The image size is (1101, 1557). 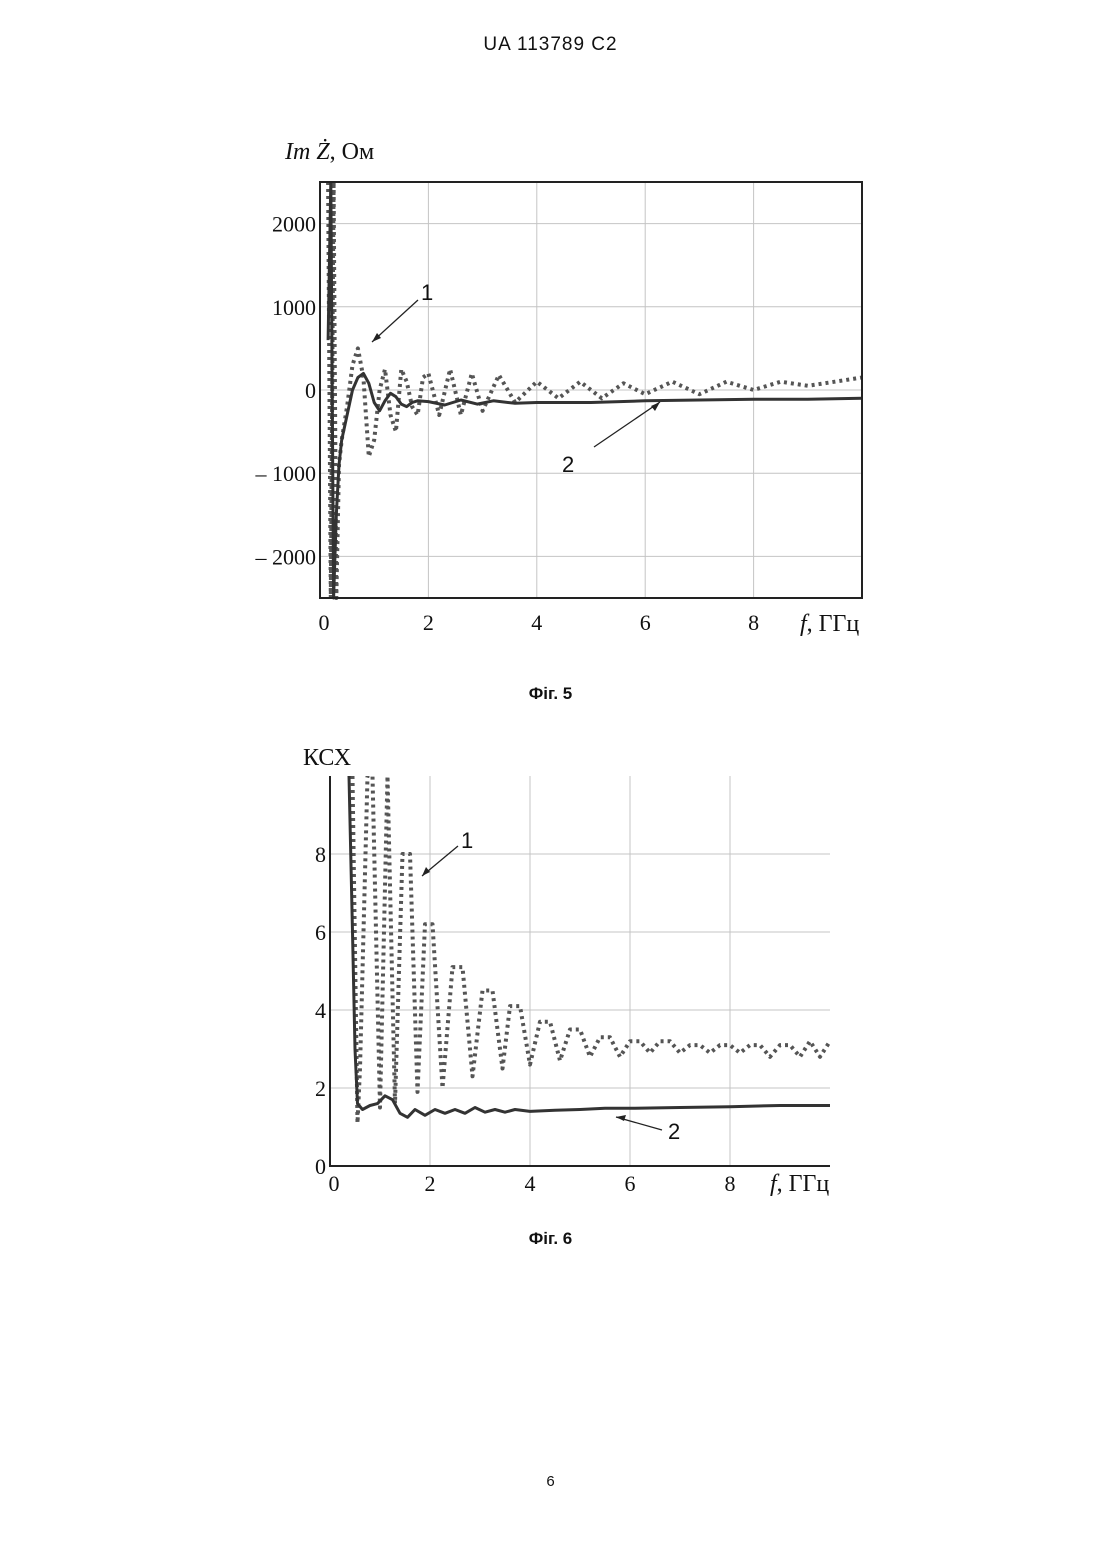 What do you see at coordinates (730, 1183) in the screenshot?
I see `x-tick-label: 8` at bounding box center [730, 1183].